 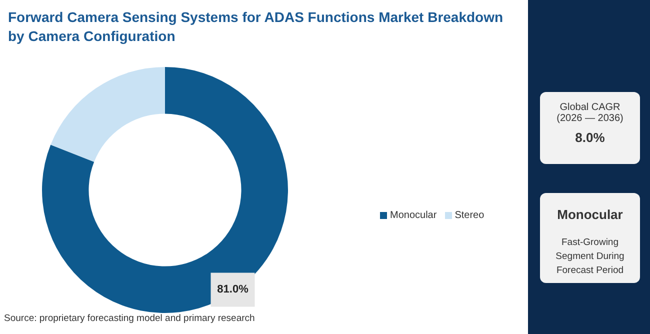 I want to click on legend-label: Stereo, so click(x=469, y=215).